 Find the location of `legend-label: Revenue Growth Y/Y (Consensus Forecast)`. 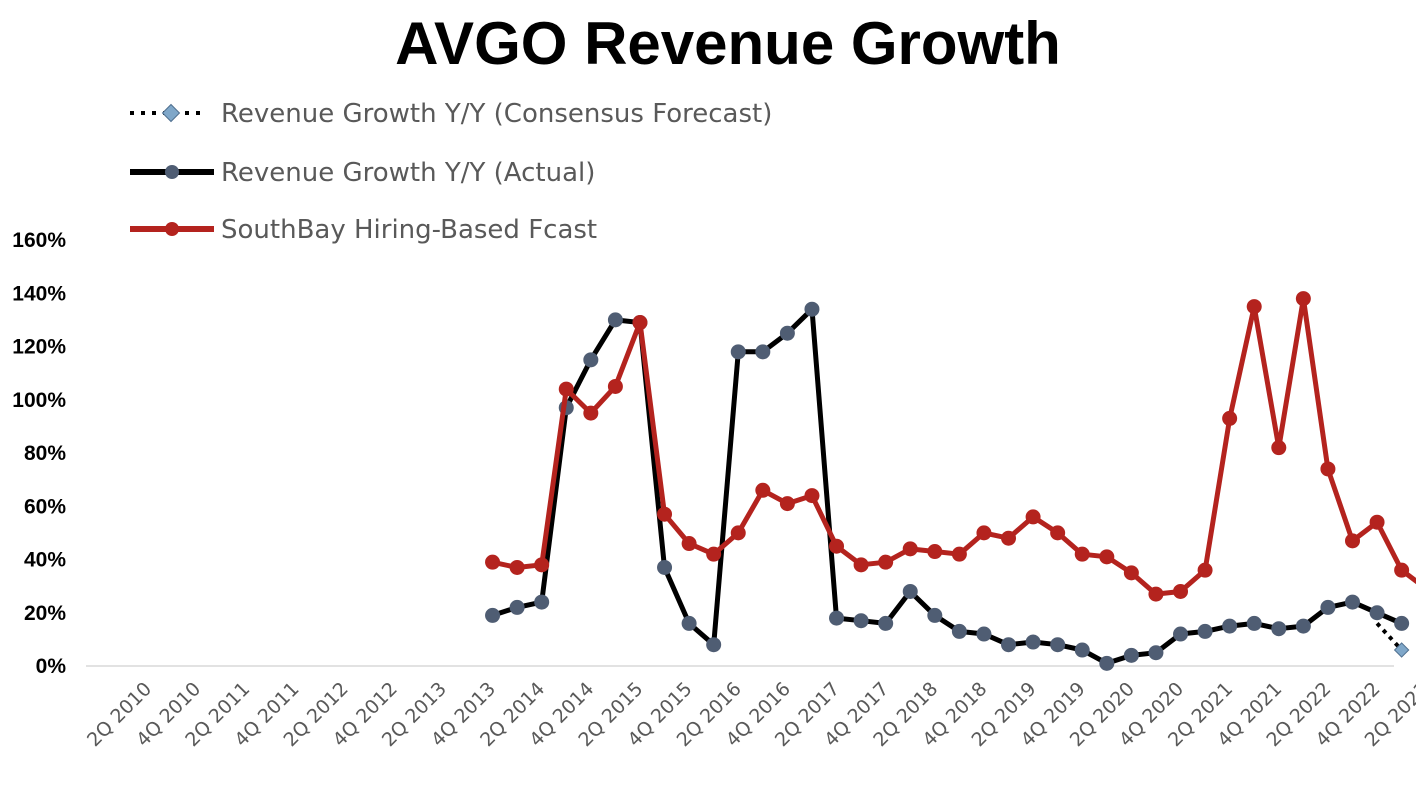

legend-label: Revenue Growth Y/Y (Consensus Forecast) is located at coordinates (496, 114).